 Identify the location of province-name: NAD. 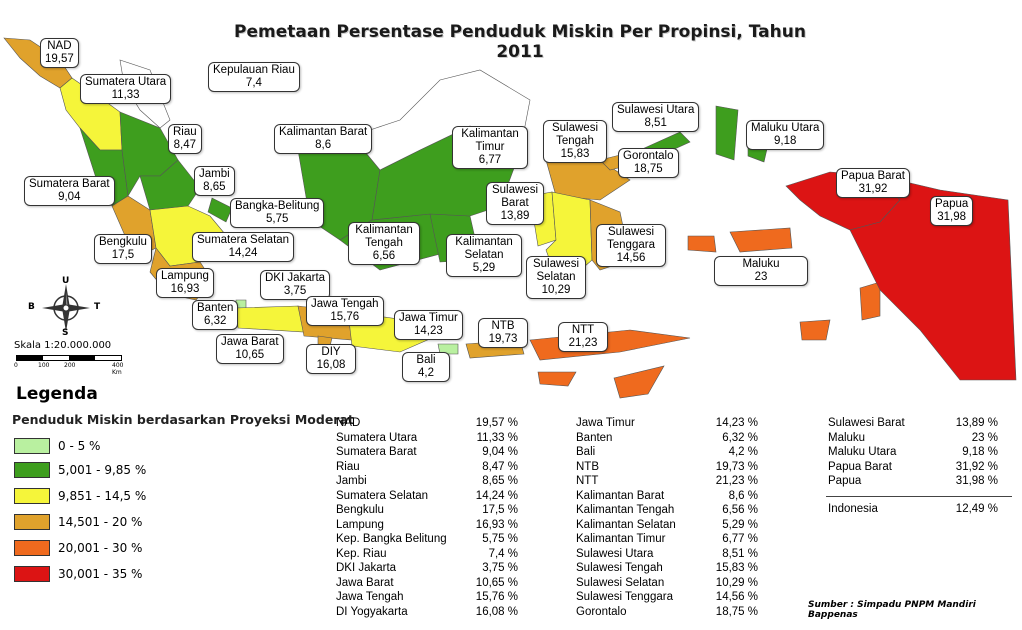
(348, 423).